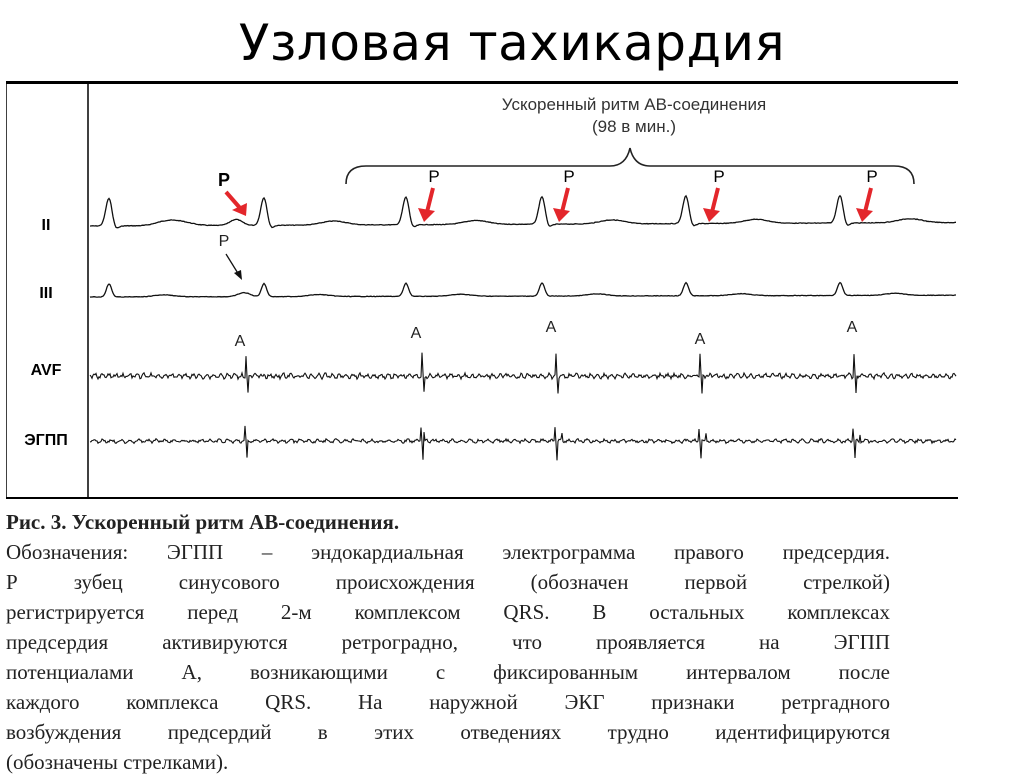 Image resolution: width=1024 pixels, height=777 pixels. Describe the element at coordinates (523, 373) in the screenshot. I see `trace-lead-avf` at that location.